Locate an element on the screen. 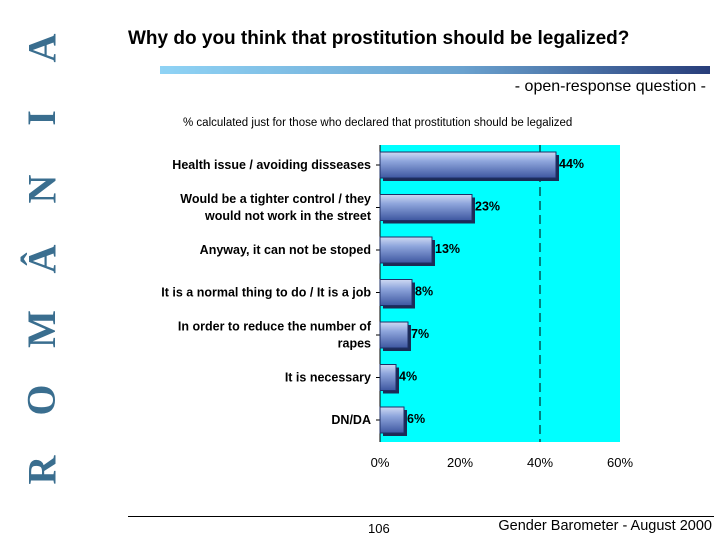  category-label-line: would not work in the street is located at coordinates (288, 216).